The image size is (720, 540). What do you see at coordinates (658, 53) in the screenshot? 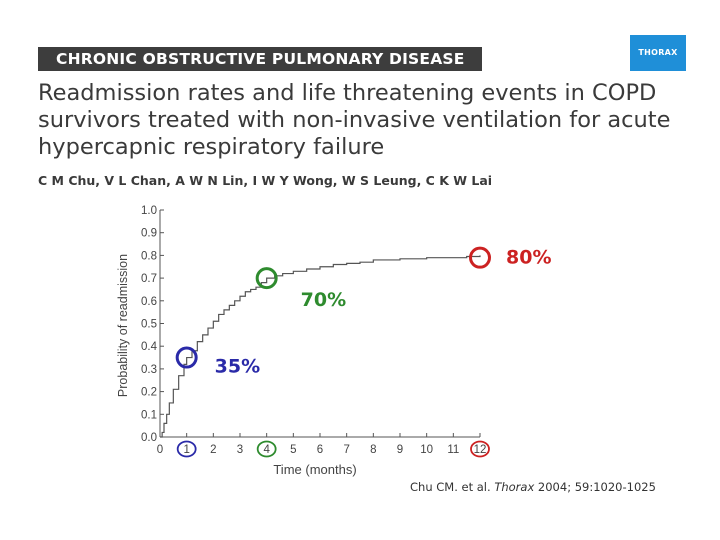
I see `thorax-logo: THORAX` at bounding box center [658, 53].